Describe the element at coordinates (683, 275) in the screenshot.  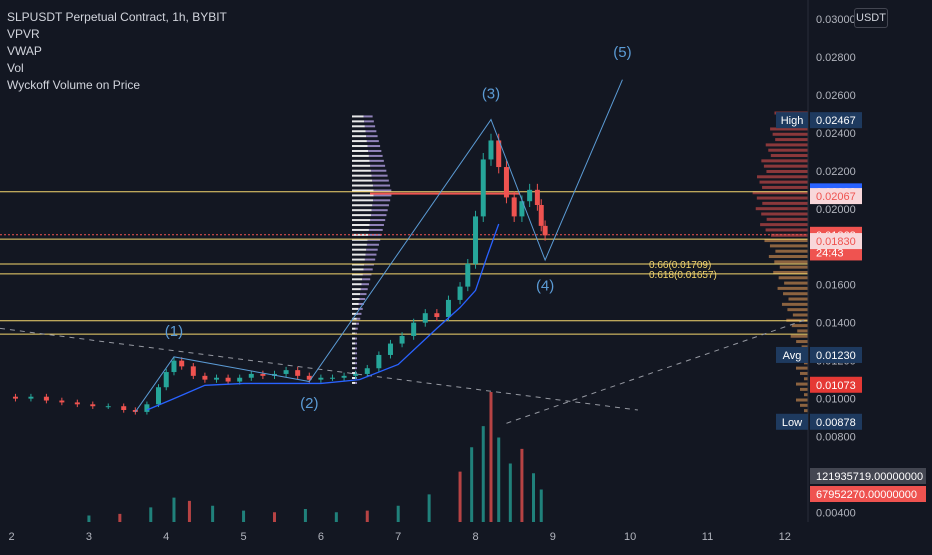
I see `fib-label: 0.618(0.01657)` at that location.